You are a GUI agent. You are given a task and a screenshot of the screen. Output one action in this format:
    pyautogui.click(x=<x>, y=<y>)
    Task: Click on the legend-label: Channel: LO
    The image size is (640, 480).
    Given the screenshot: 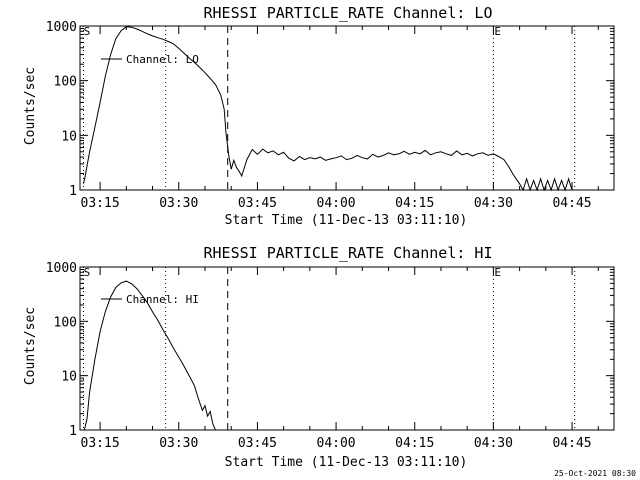 What is the action you would take?
    pyautogui.click(x=162, y=59)
    